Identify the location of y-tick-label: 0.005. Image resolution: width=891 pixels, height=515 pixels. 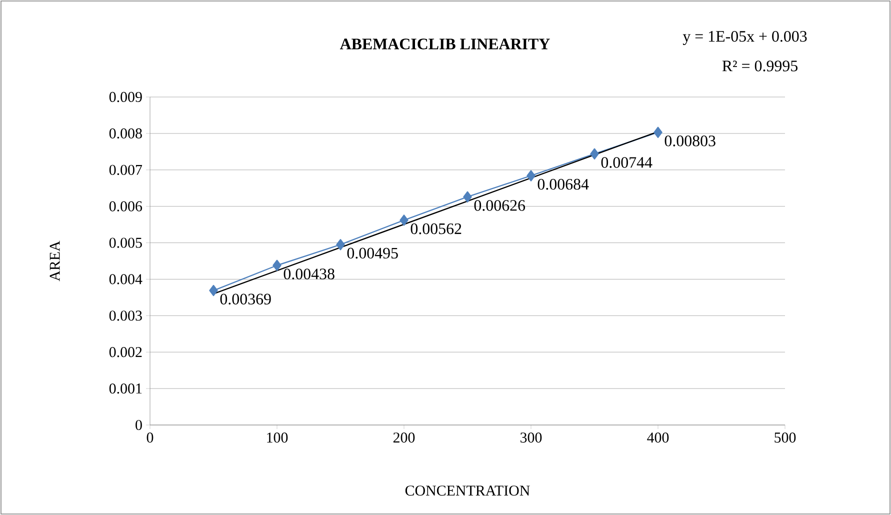
(125, 243).